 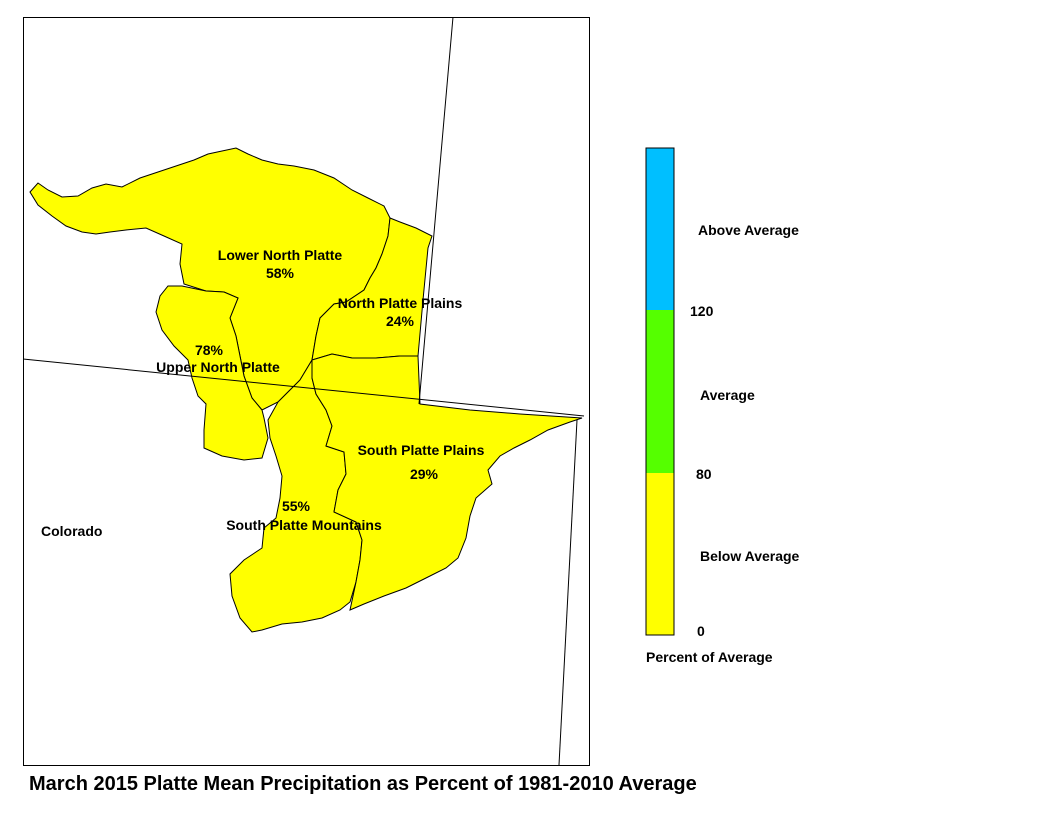 I want to click on basin-percent-south-platte-mountains: 55%, so click(x=296, y=506).